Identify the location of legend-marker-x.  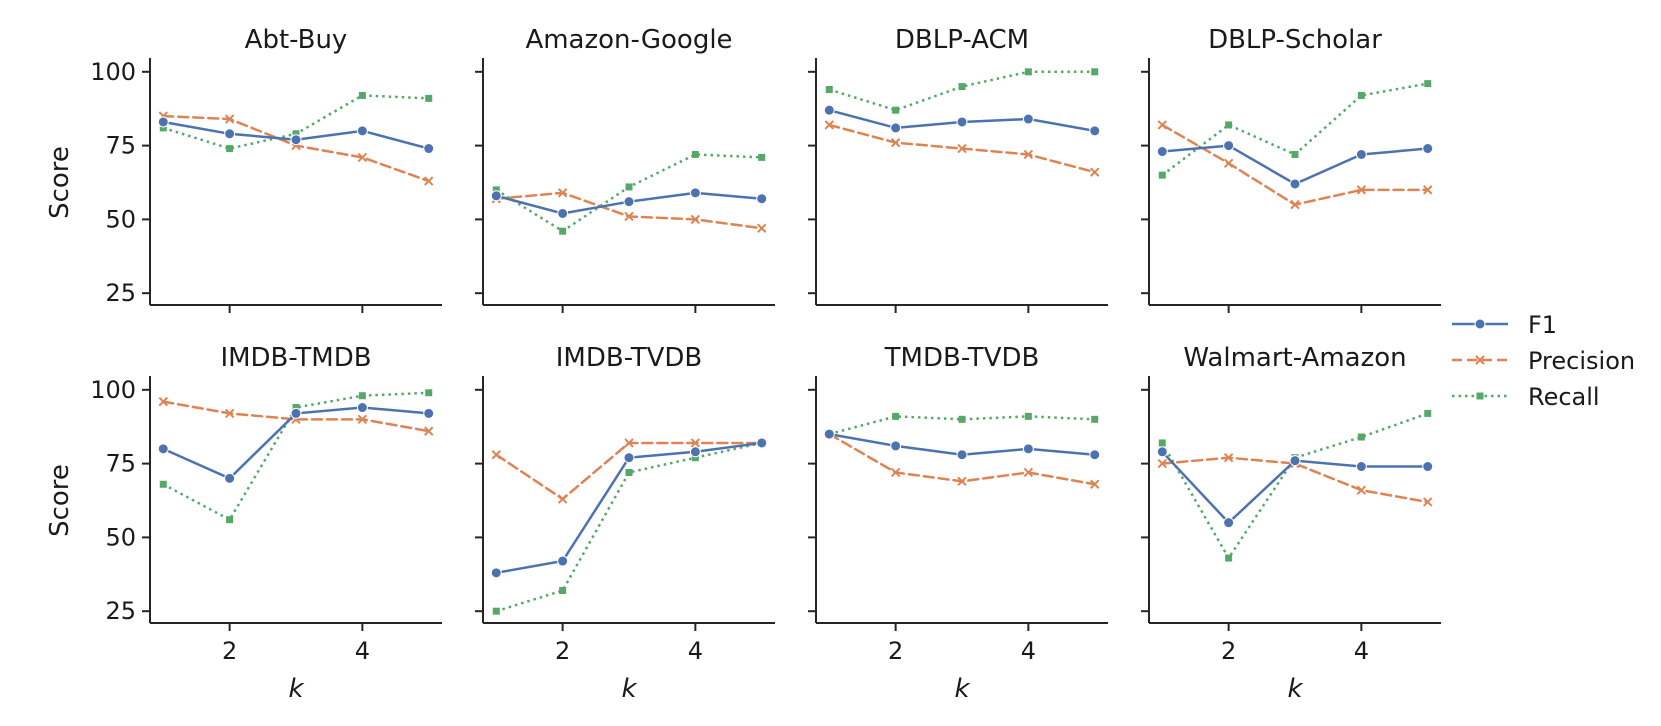
(1480, 360).